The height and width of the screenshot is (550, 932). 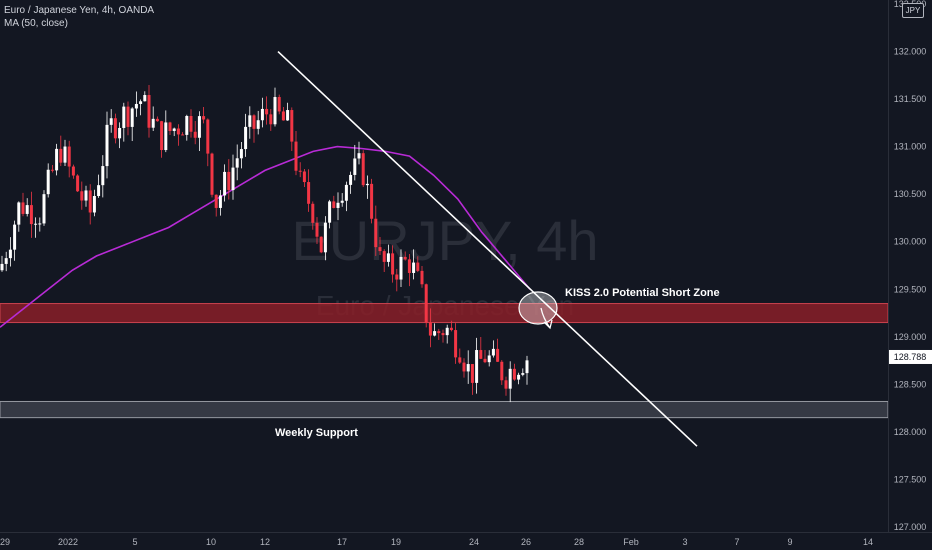 What do you see at coordinates (474, 542) in the screenshot?
I see `time-tick-label: 24` at bounding box center [474, 542].